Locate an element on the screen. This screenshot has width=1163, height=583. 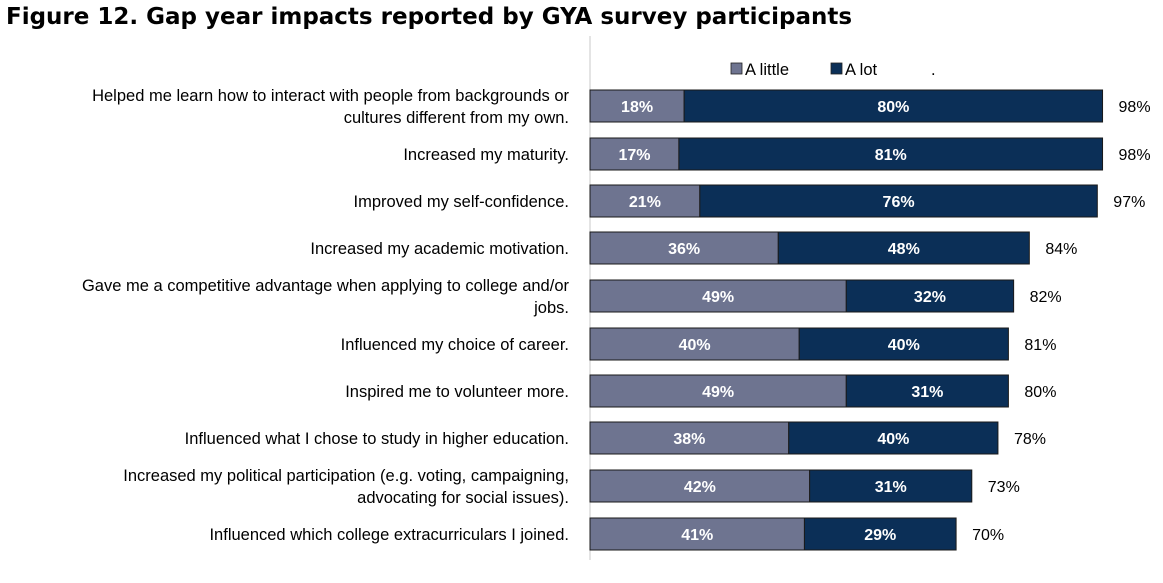
total-label-2: 97% is located at coordinates (1129, 202).